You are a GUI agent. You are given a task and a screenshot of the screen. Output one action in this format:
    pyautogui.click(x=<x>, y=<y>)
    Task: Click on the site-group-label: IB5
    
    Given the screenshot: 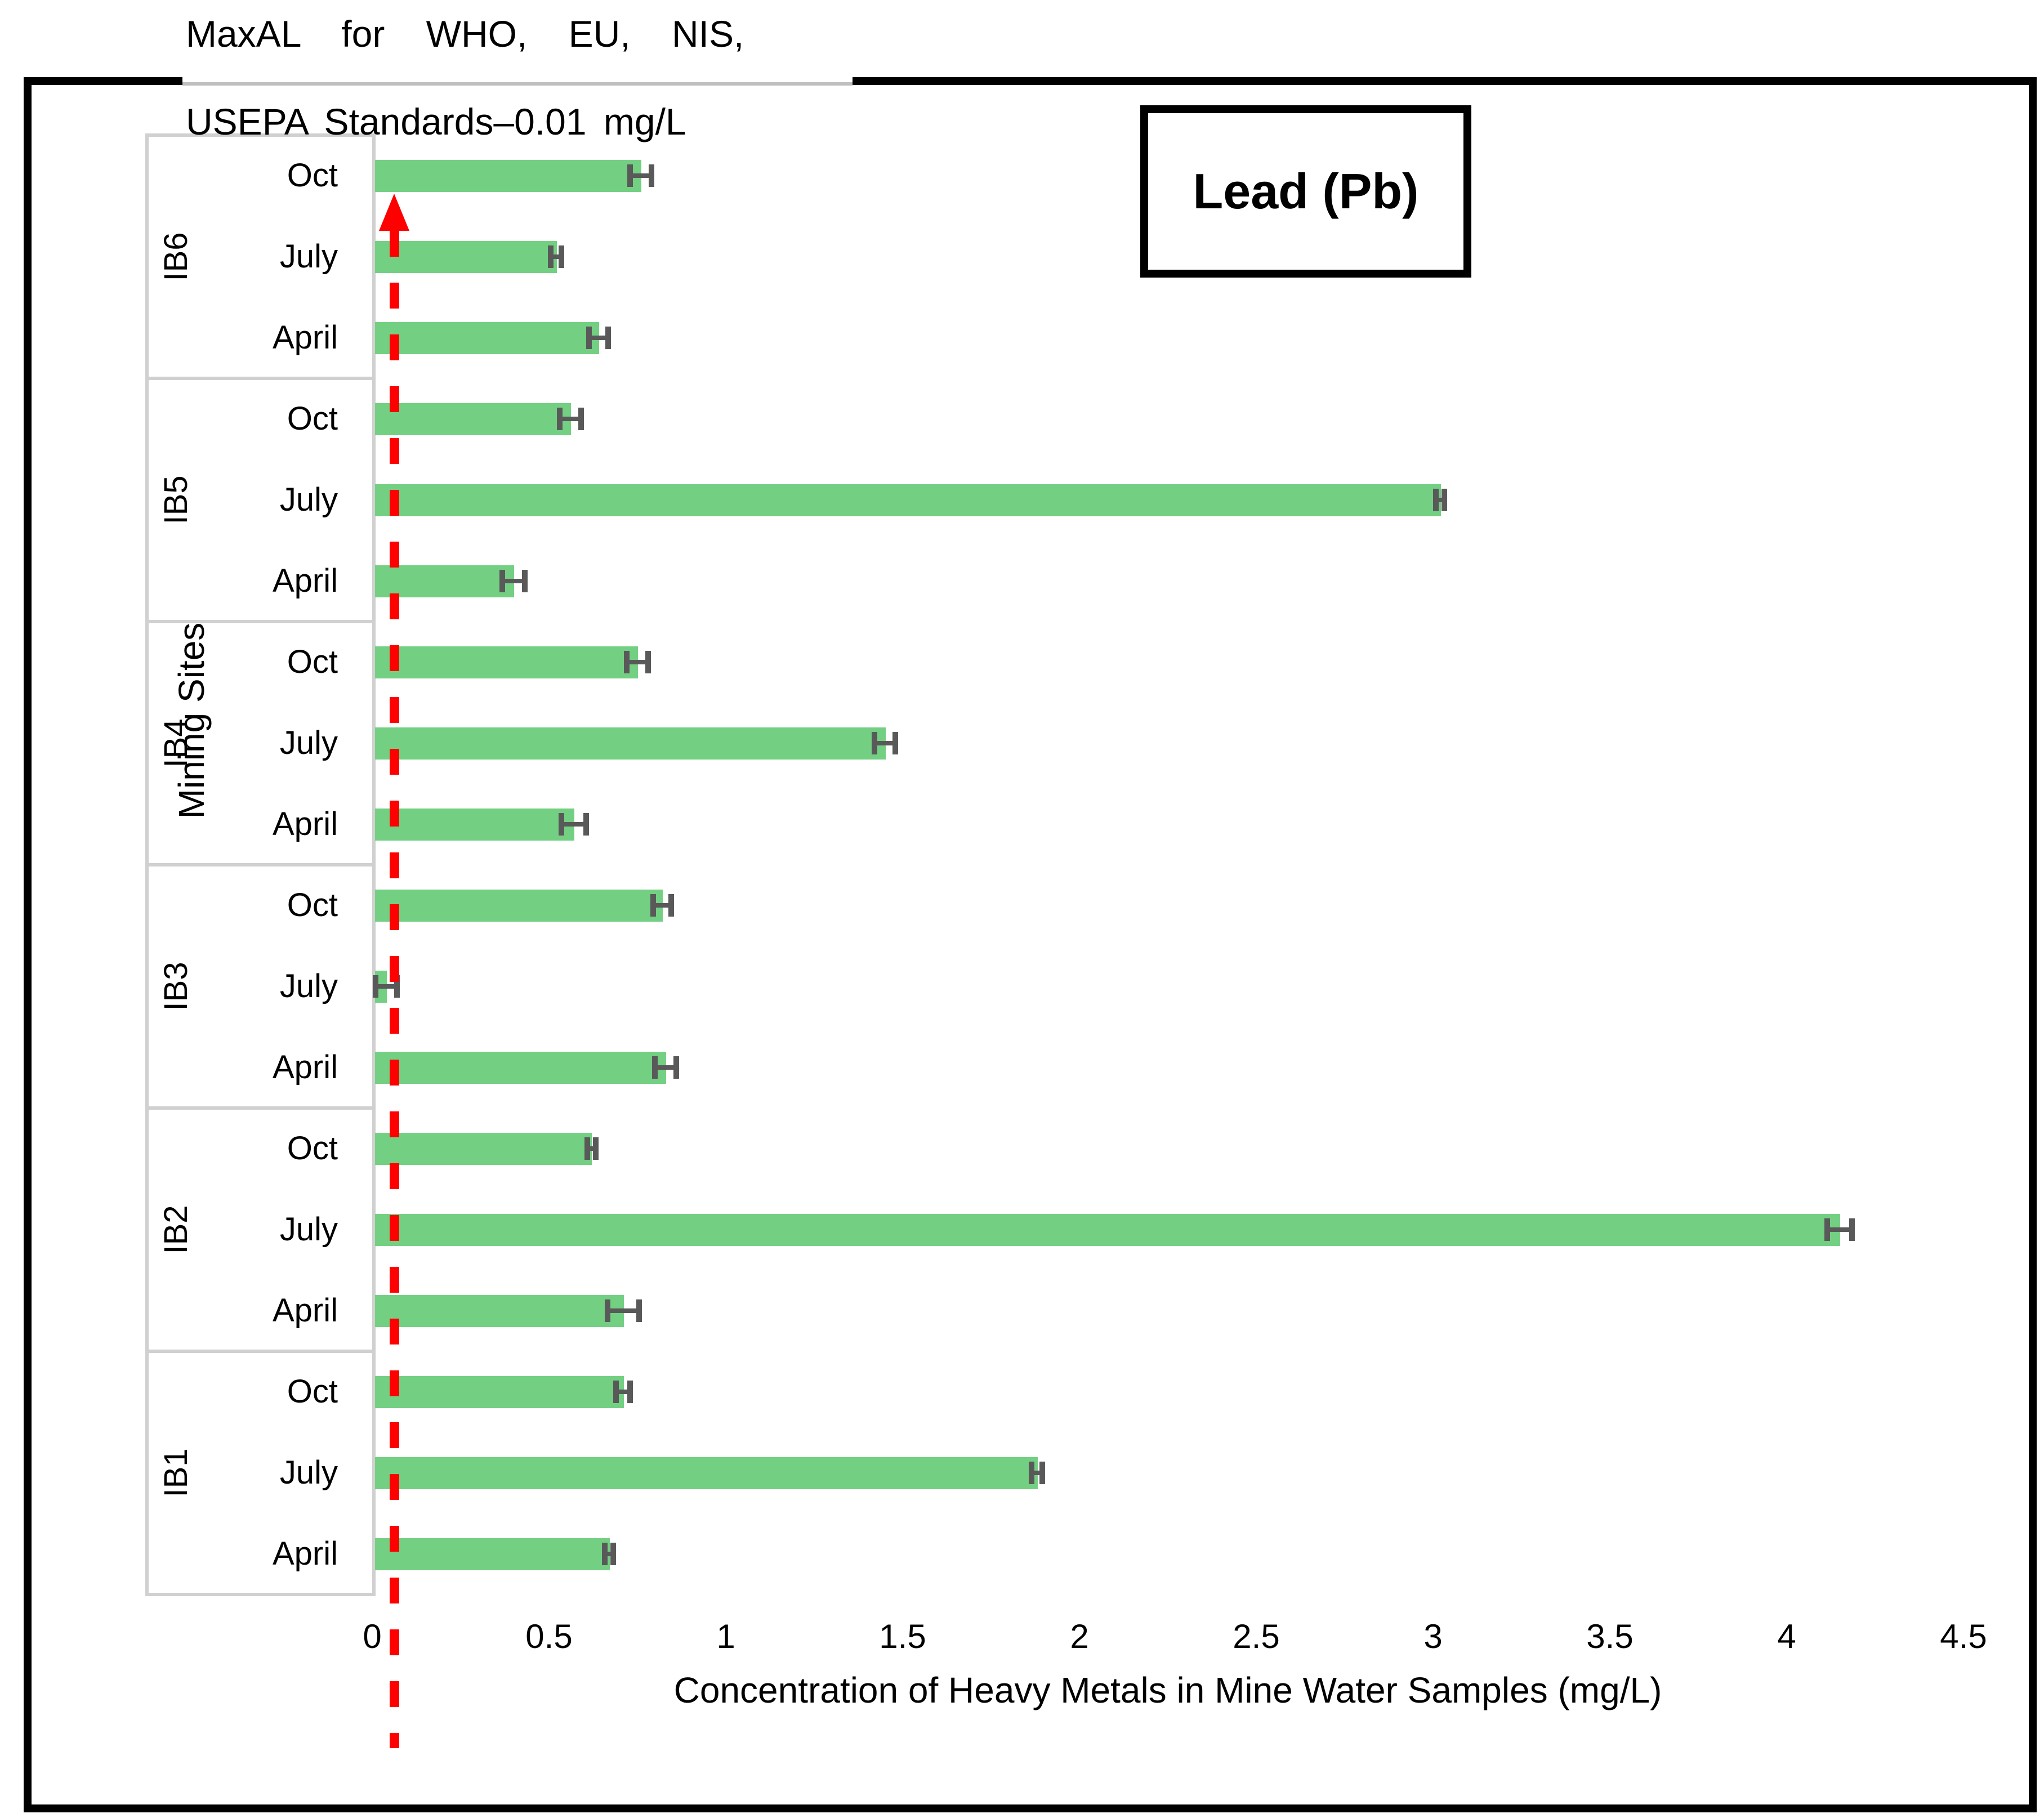 What is the action you would take?
    pyautogui.click(x=176, y=500)
    